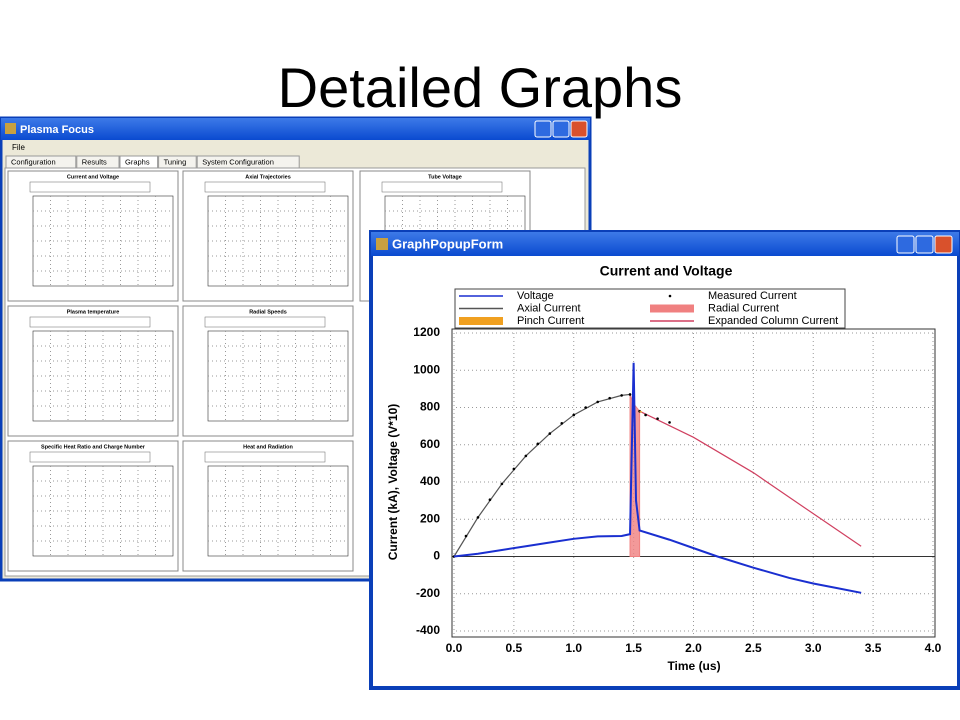  I want to click on slide-title: Detailed Graphs, so click(480, 87).